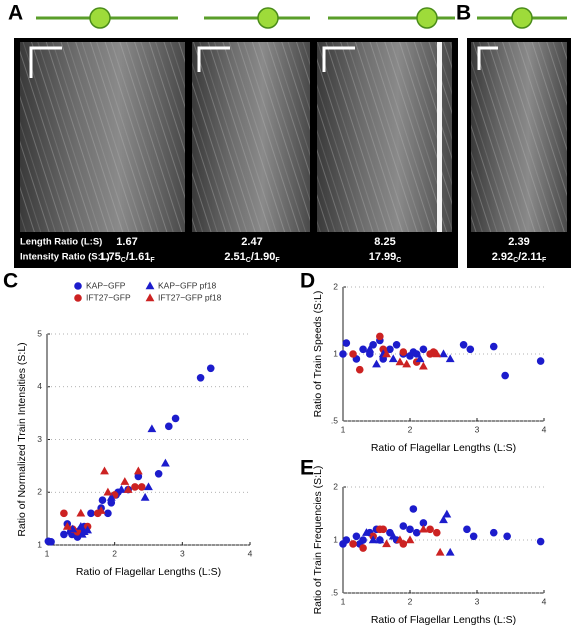  What do you see at coordinates (307, 281) in the screenshot?
I see `panel-label: D` at bounding box center [307, 281].